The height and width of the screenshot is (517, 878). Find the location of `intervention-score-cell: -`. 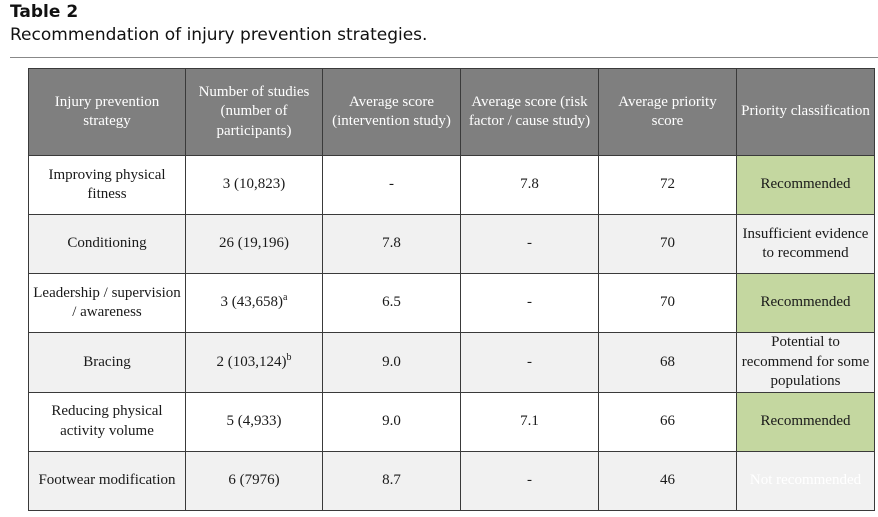

intervention-score-cell: - is located at coordinates (391, 185).